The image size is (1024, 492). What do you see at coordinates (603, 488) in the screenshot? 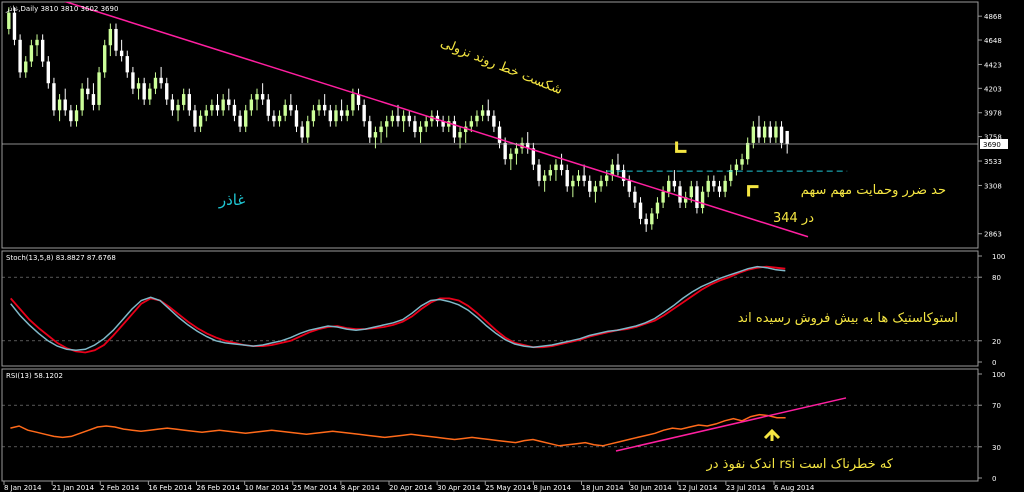
I see `x-tick-label: 18 Jun 2014` at bounding box center [603, 488].